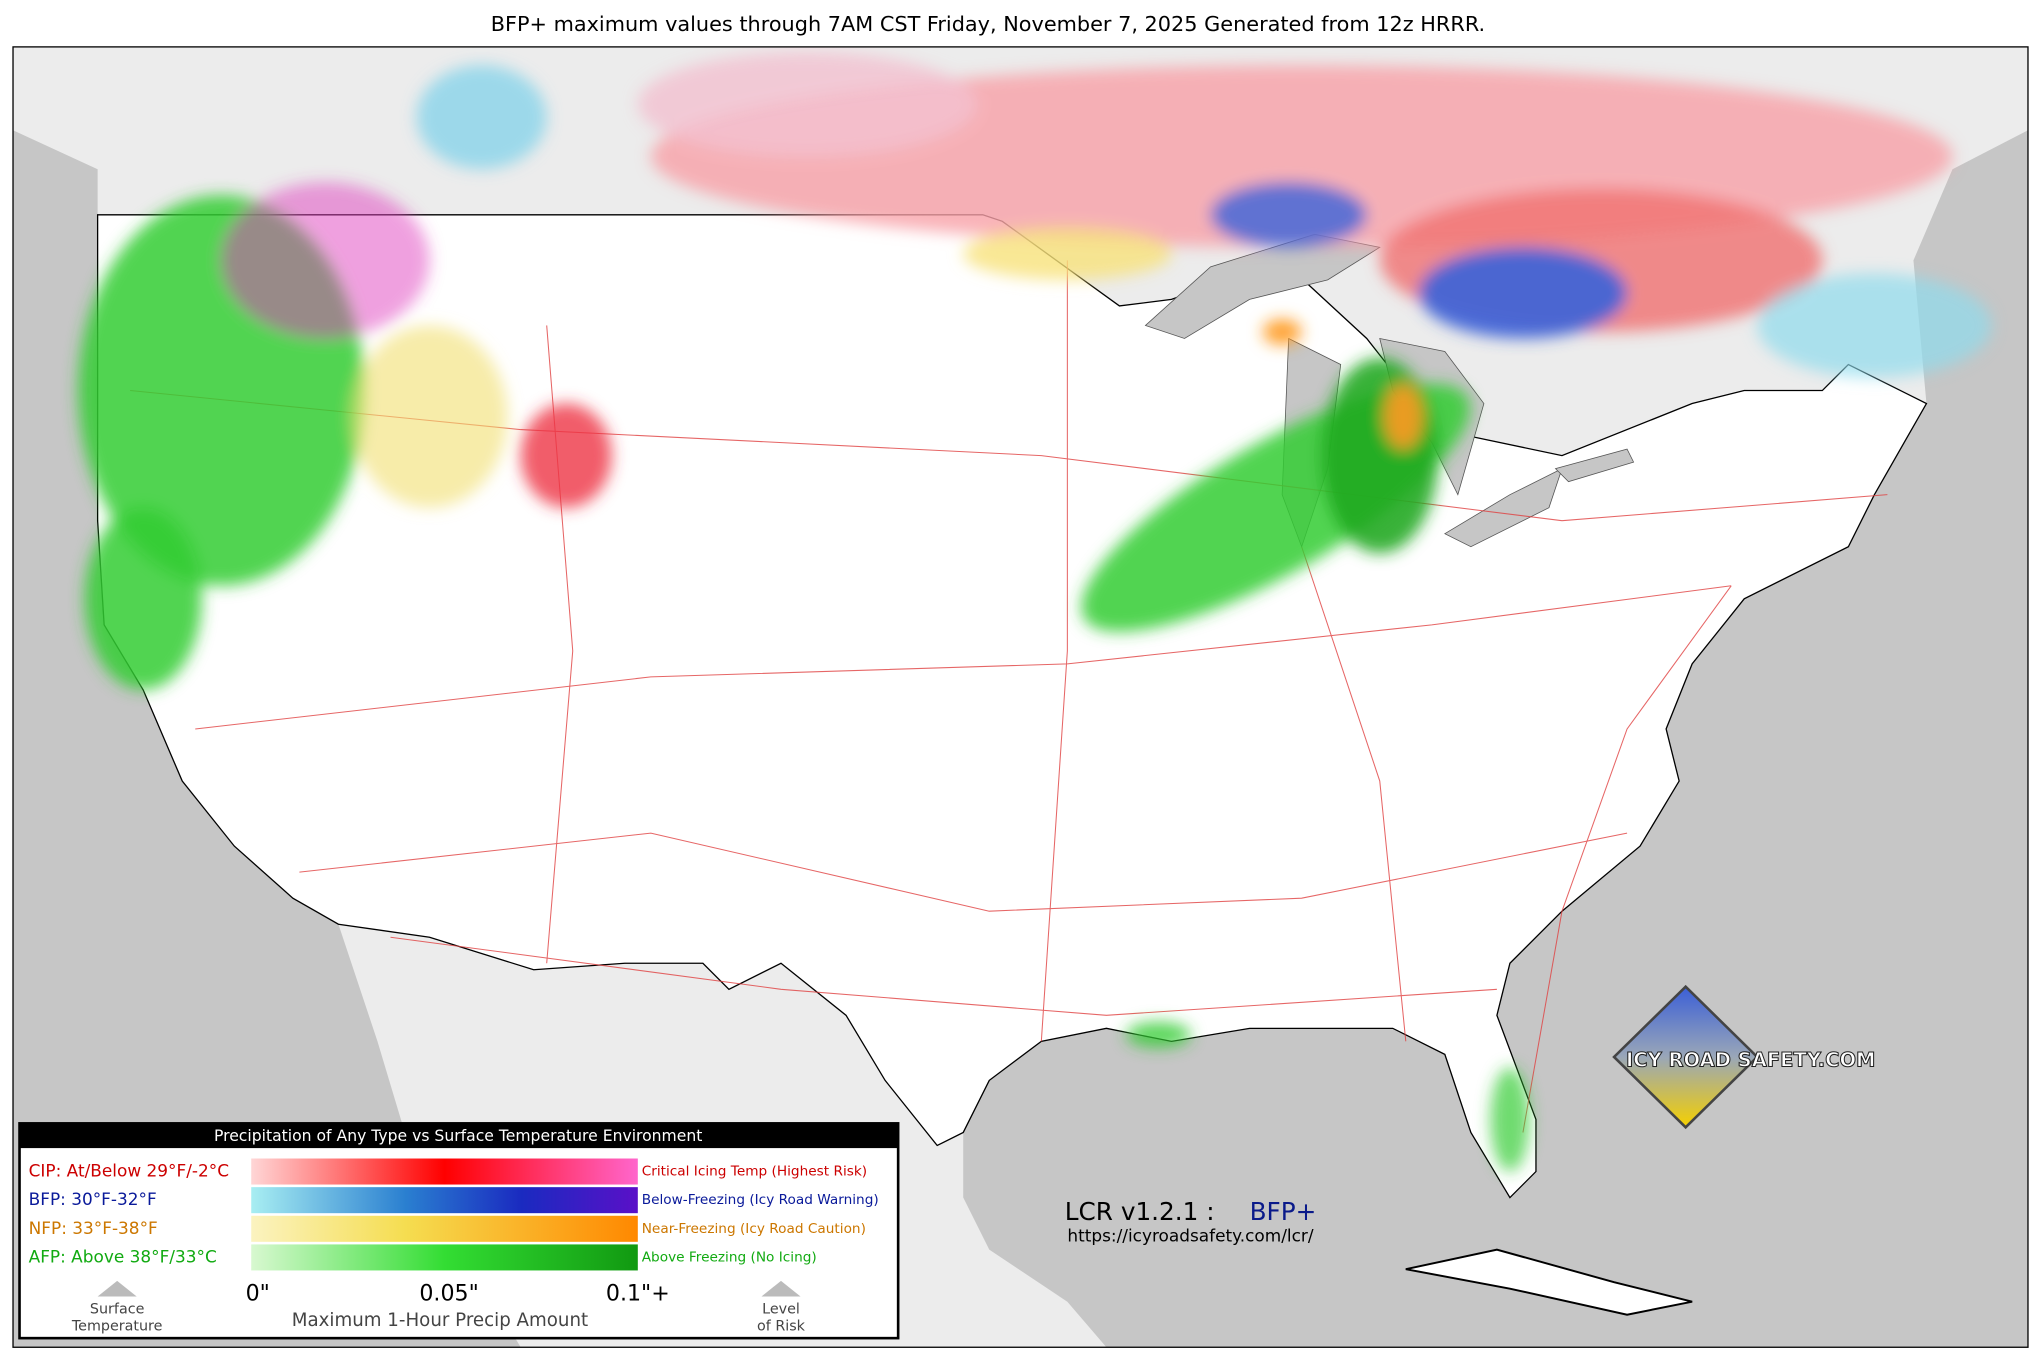  Describe the element at coordinates (440, 1320) in the screenshot. I see `axis-label: Maximum 1-Hour Precip Amount` at that location.